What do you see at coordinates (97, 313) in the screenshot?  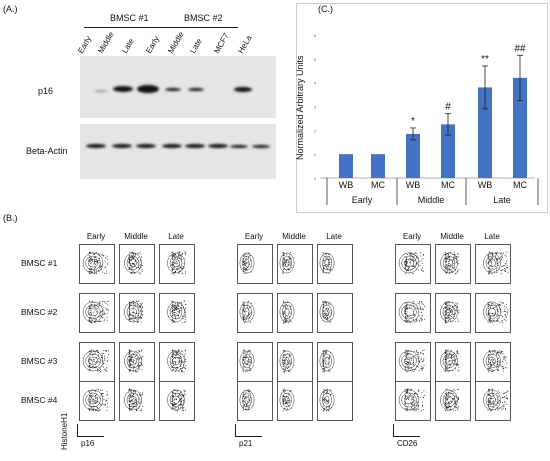 I see `flow-plot` at bounding box center [97, 313].